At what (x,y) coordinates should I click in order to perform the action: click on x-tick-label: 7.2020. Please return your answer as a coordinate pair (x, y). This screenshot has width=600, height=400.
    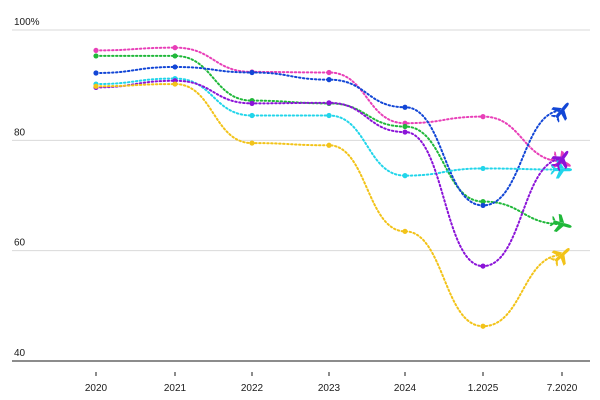
    Looking at the image, I should click on (562, 388).